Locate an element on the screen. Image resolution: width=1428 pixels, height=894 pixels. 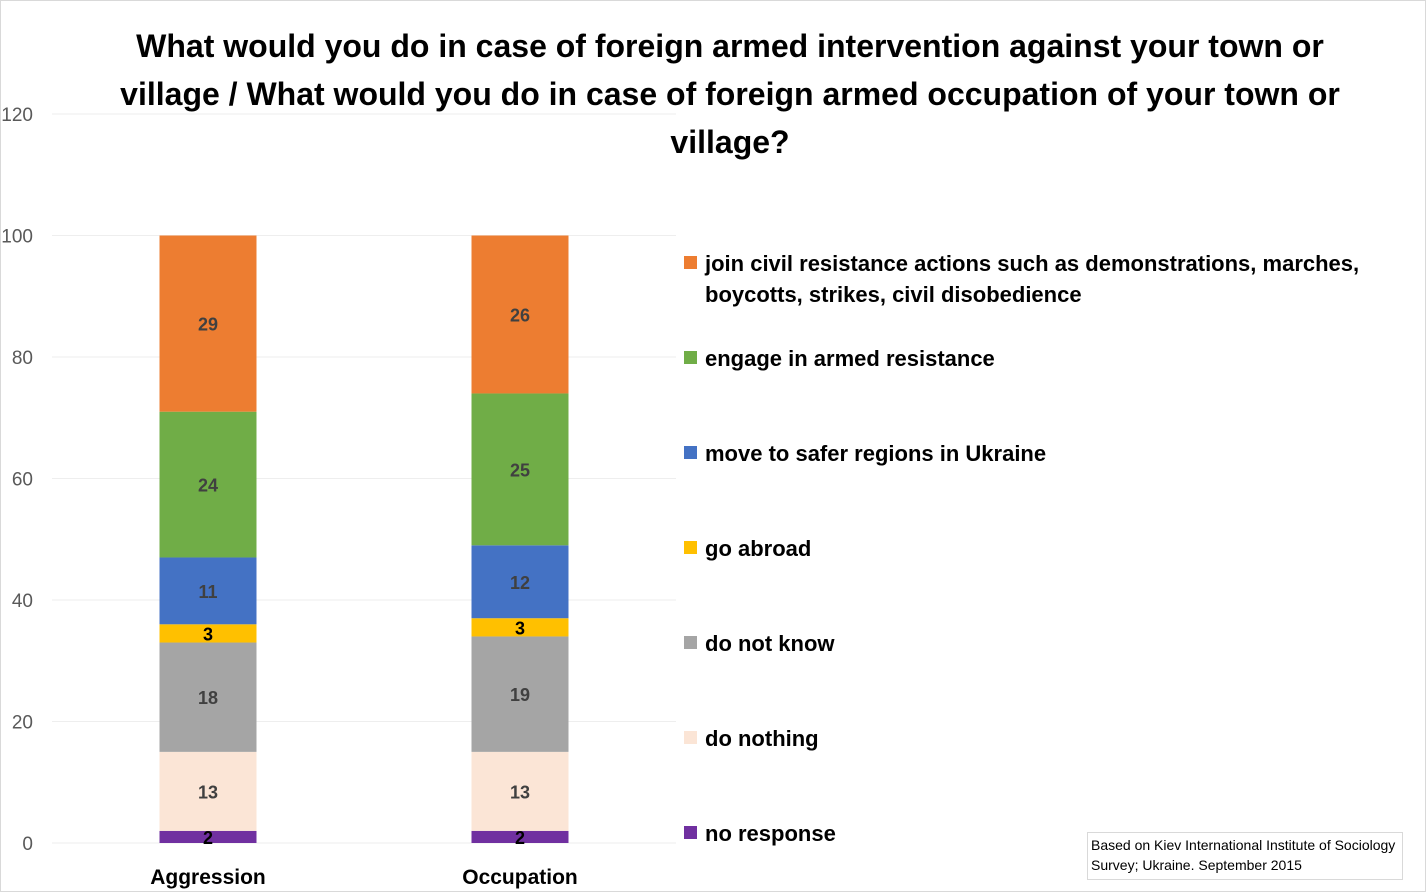
data-label: 26 is located at coordinates (520, 315).